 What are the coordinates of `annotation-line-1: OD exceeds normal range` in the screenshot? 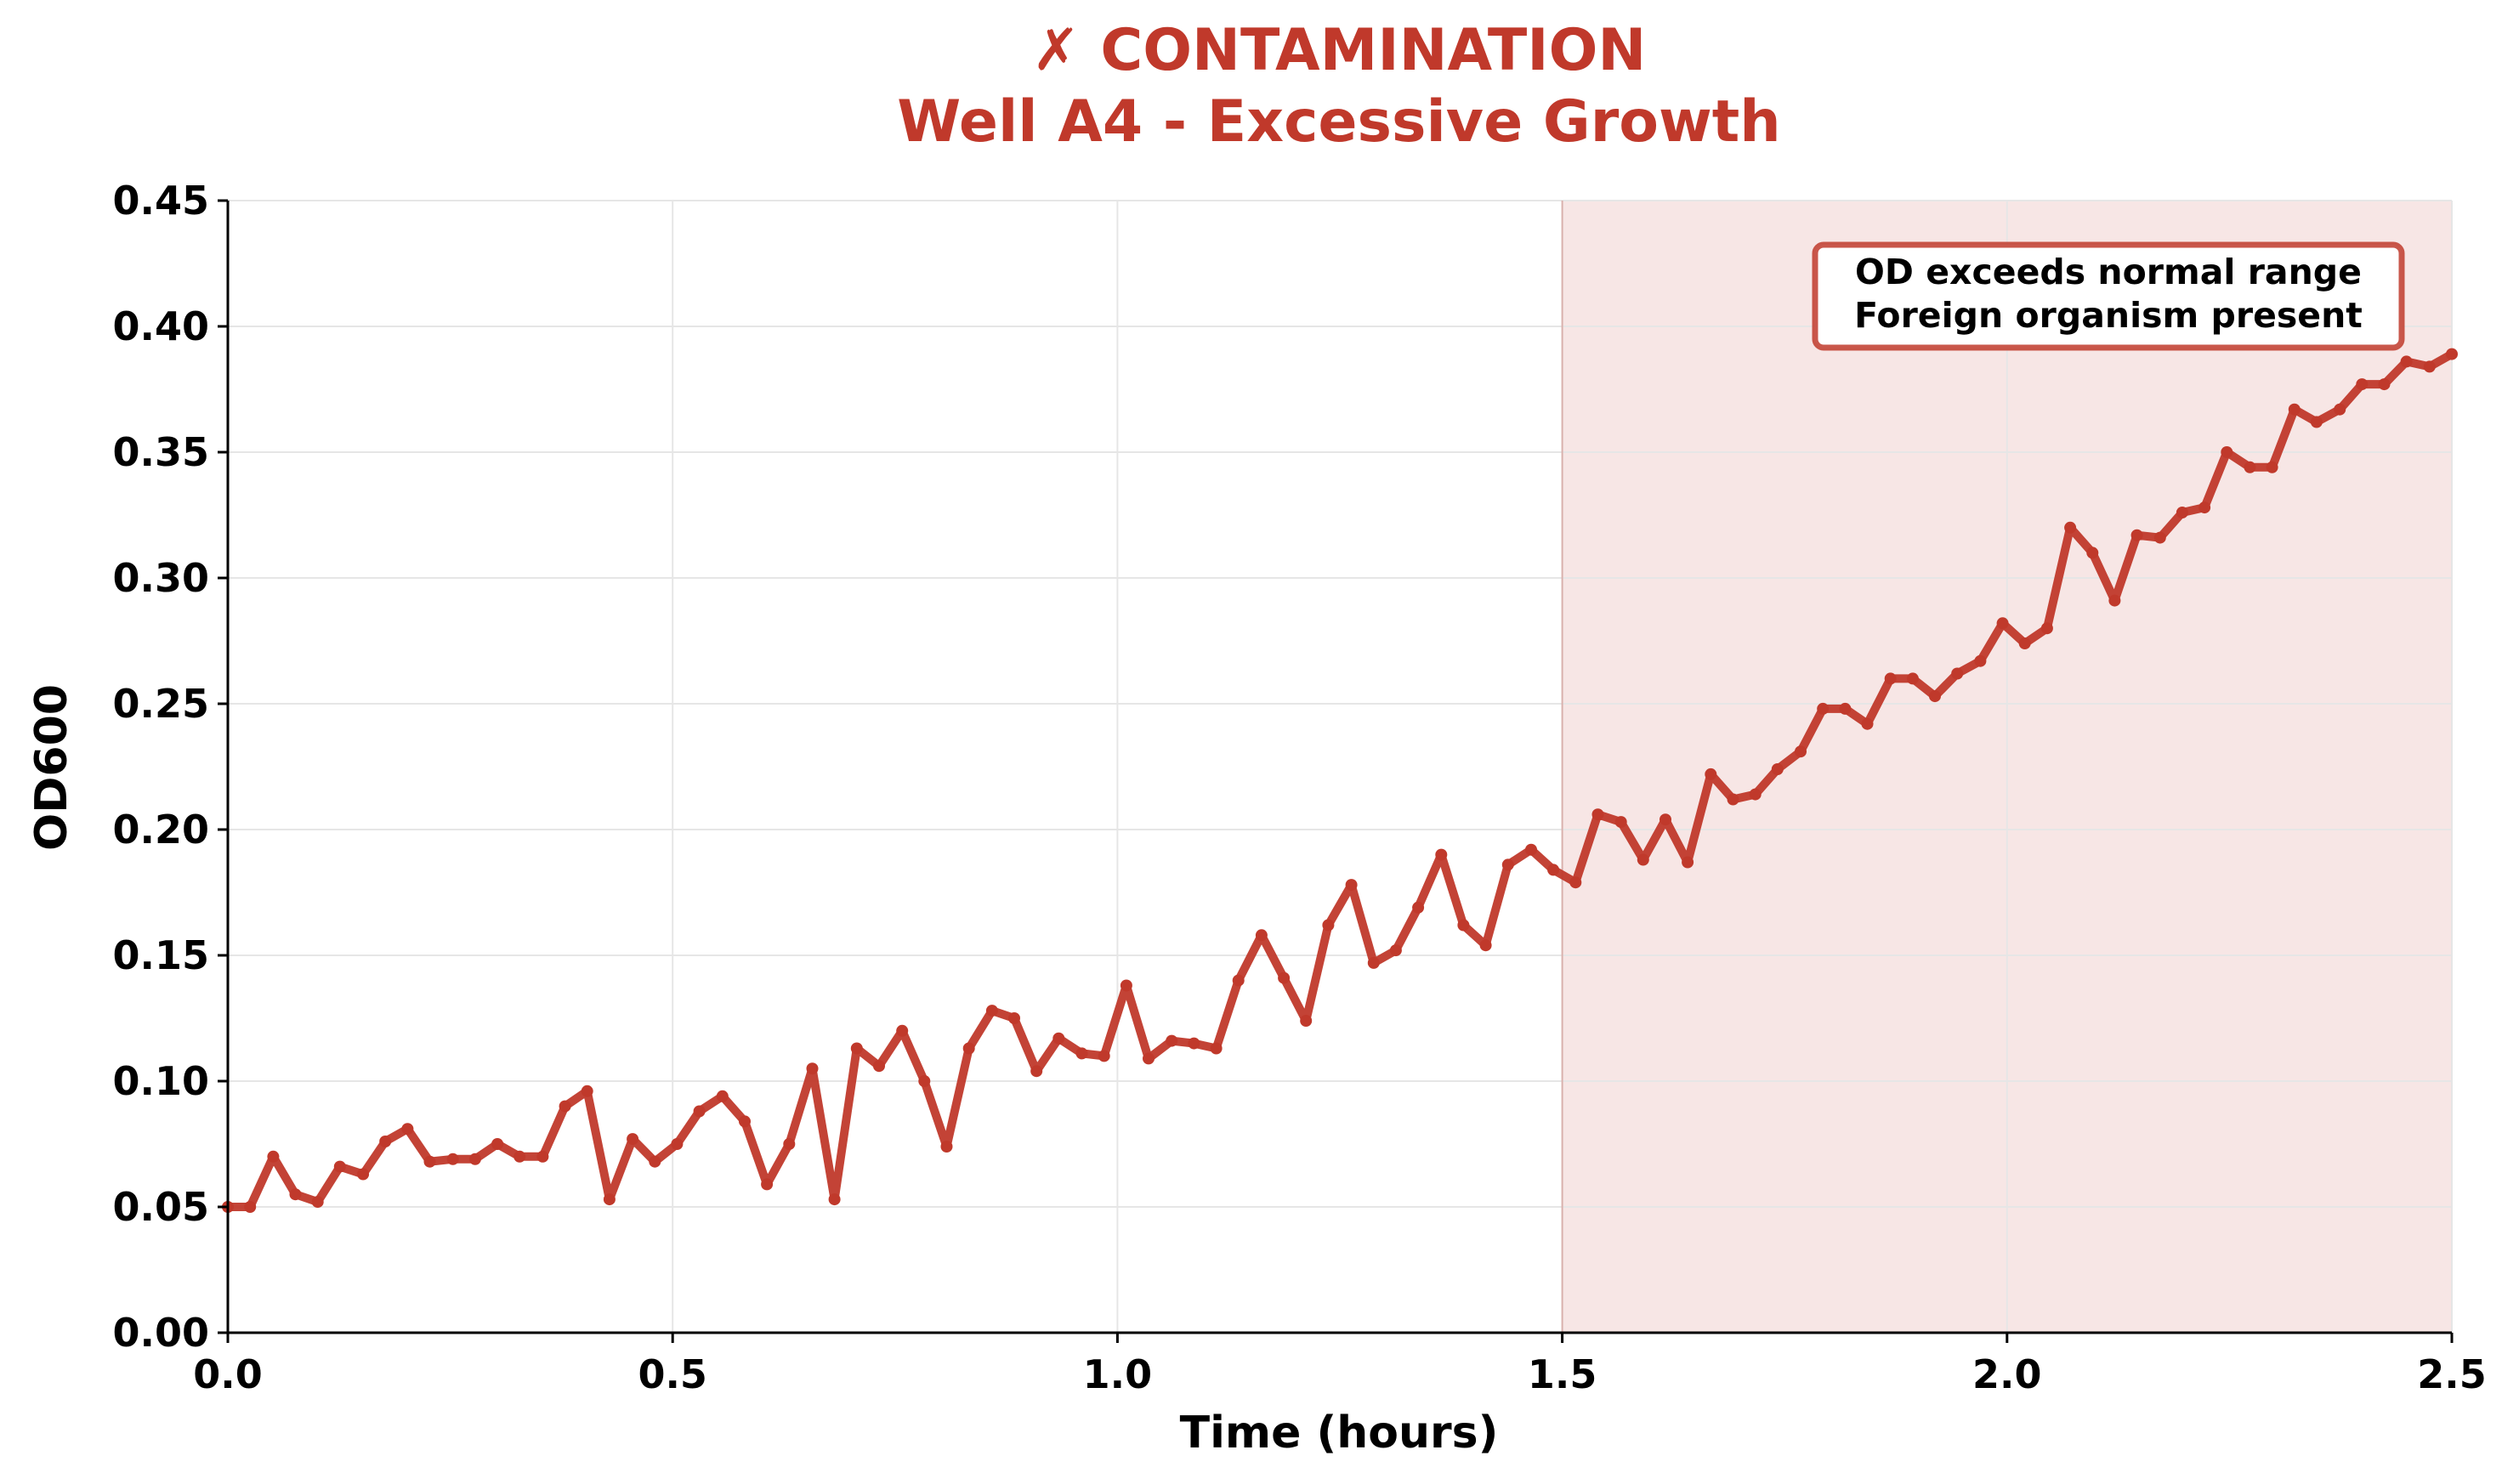 It's located at (2108, 272).